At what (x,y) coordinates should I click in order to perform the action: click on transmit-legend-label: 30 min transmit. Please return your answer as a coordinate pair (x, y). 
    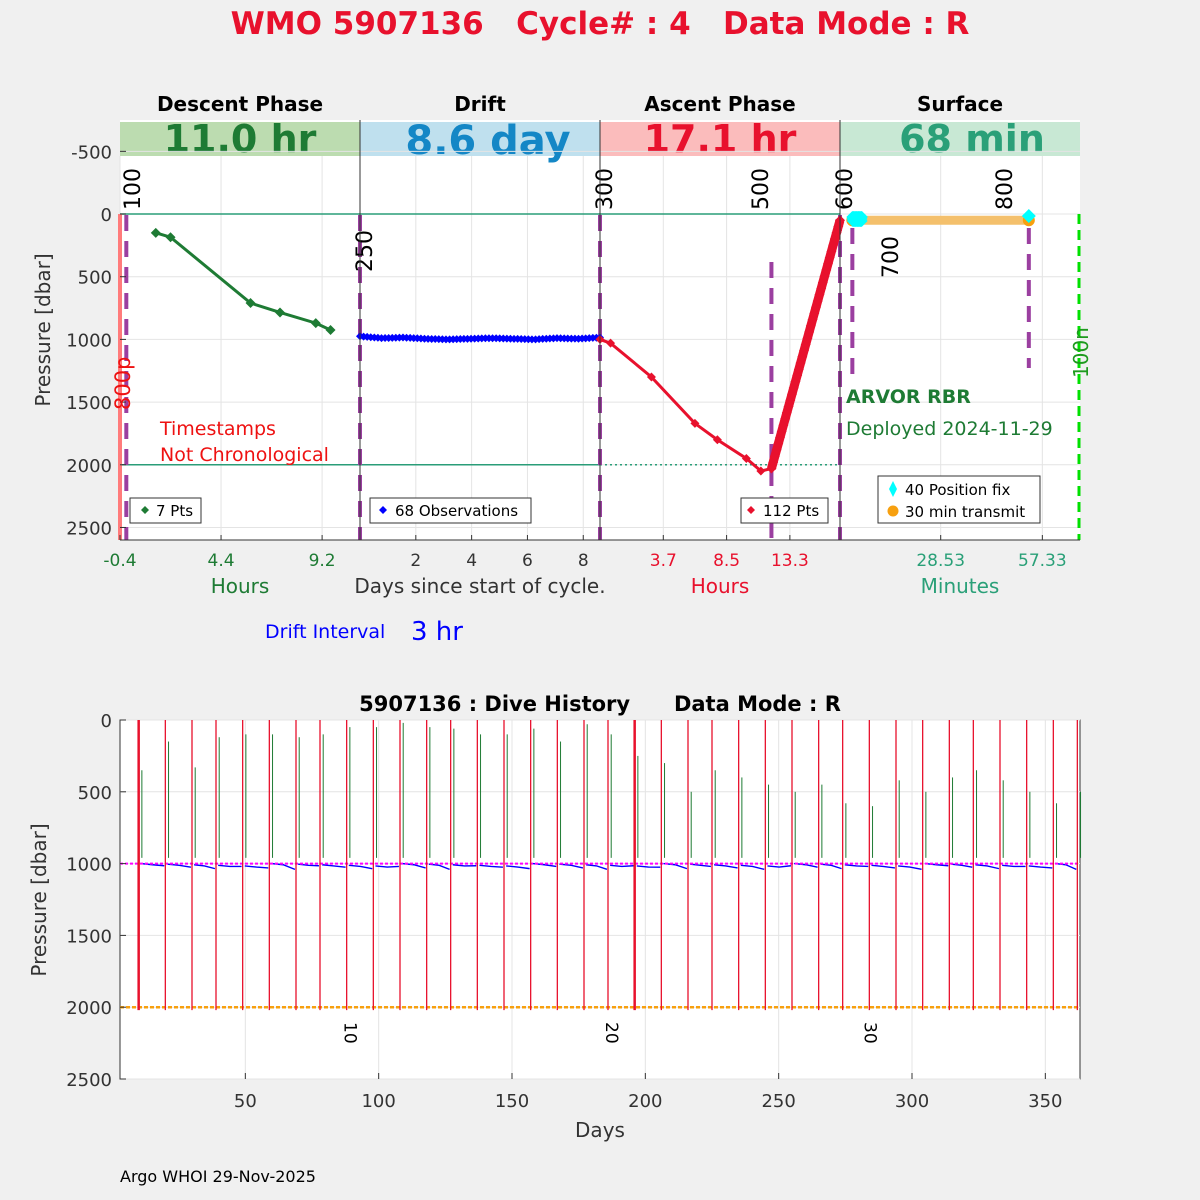
    Looking at the image, I should click on (965, 512).